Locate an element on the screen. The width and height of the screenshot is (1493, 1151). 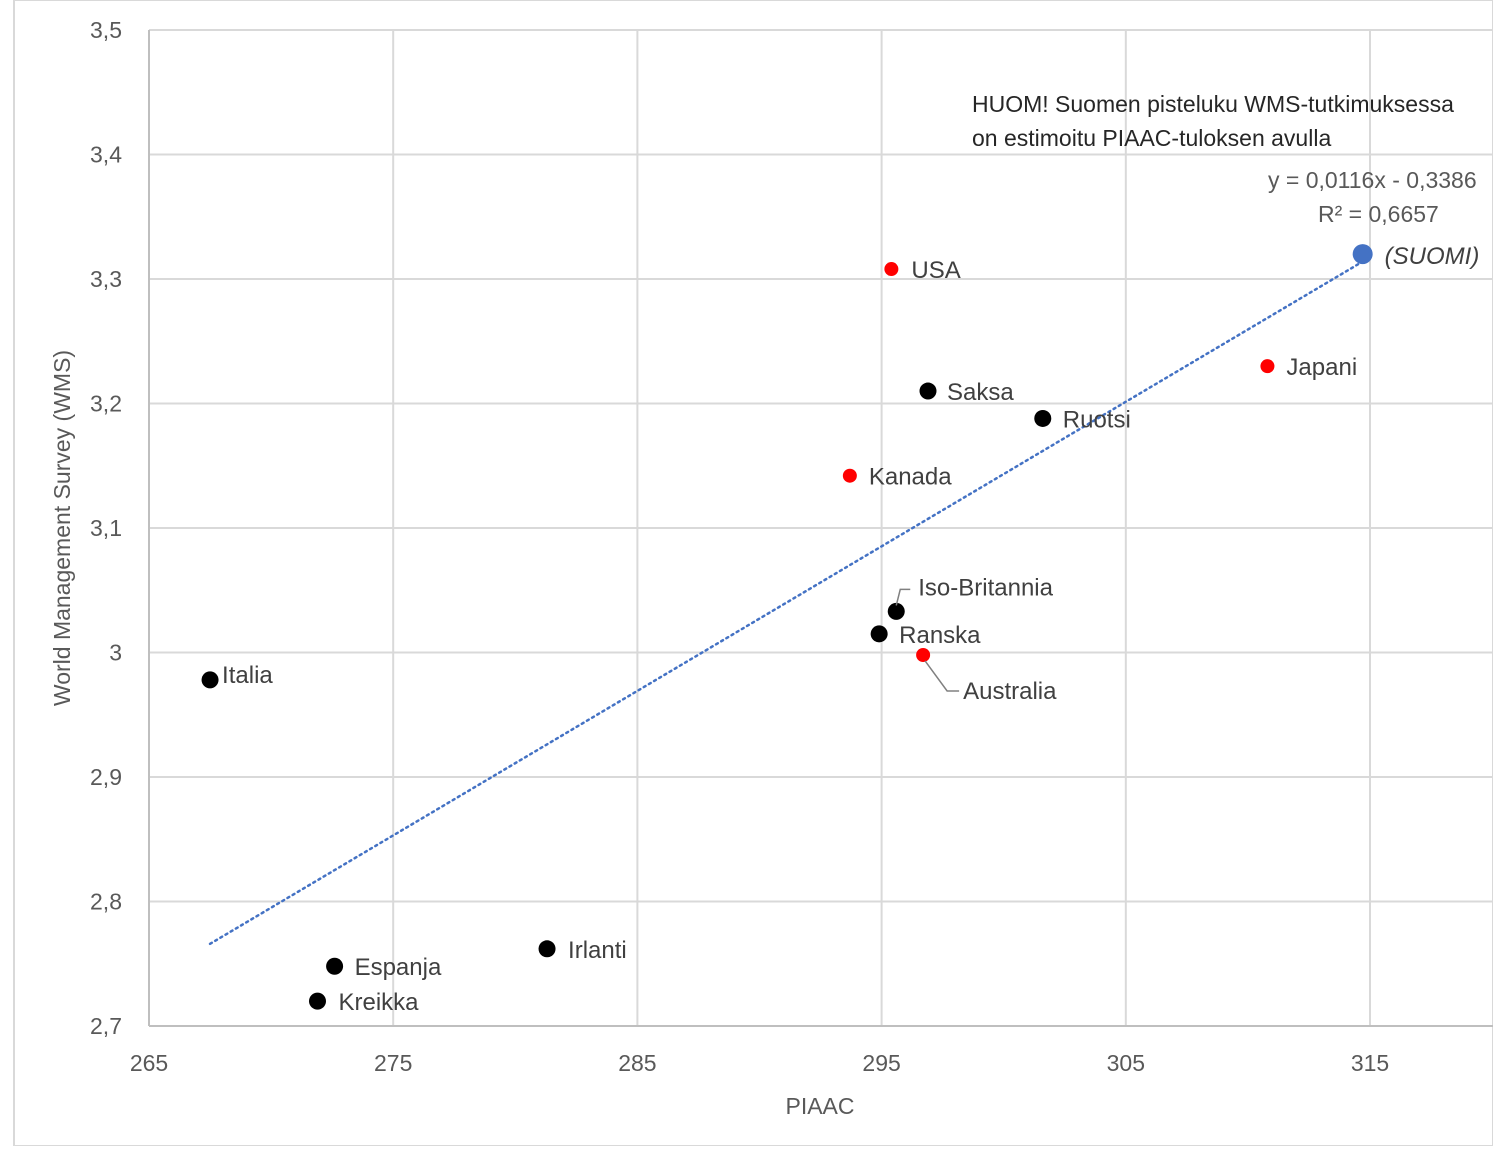
point-espanja is located at coordinates (335, 966).